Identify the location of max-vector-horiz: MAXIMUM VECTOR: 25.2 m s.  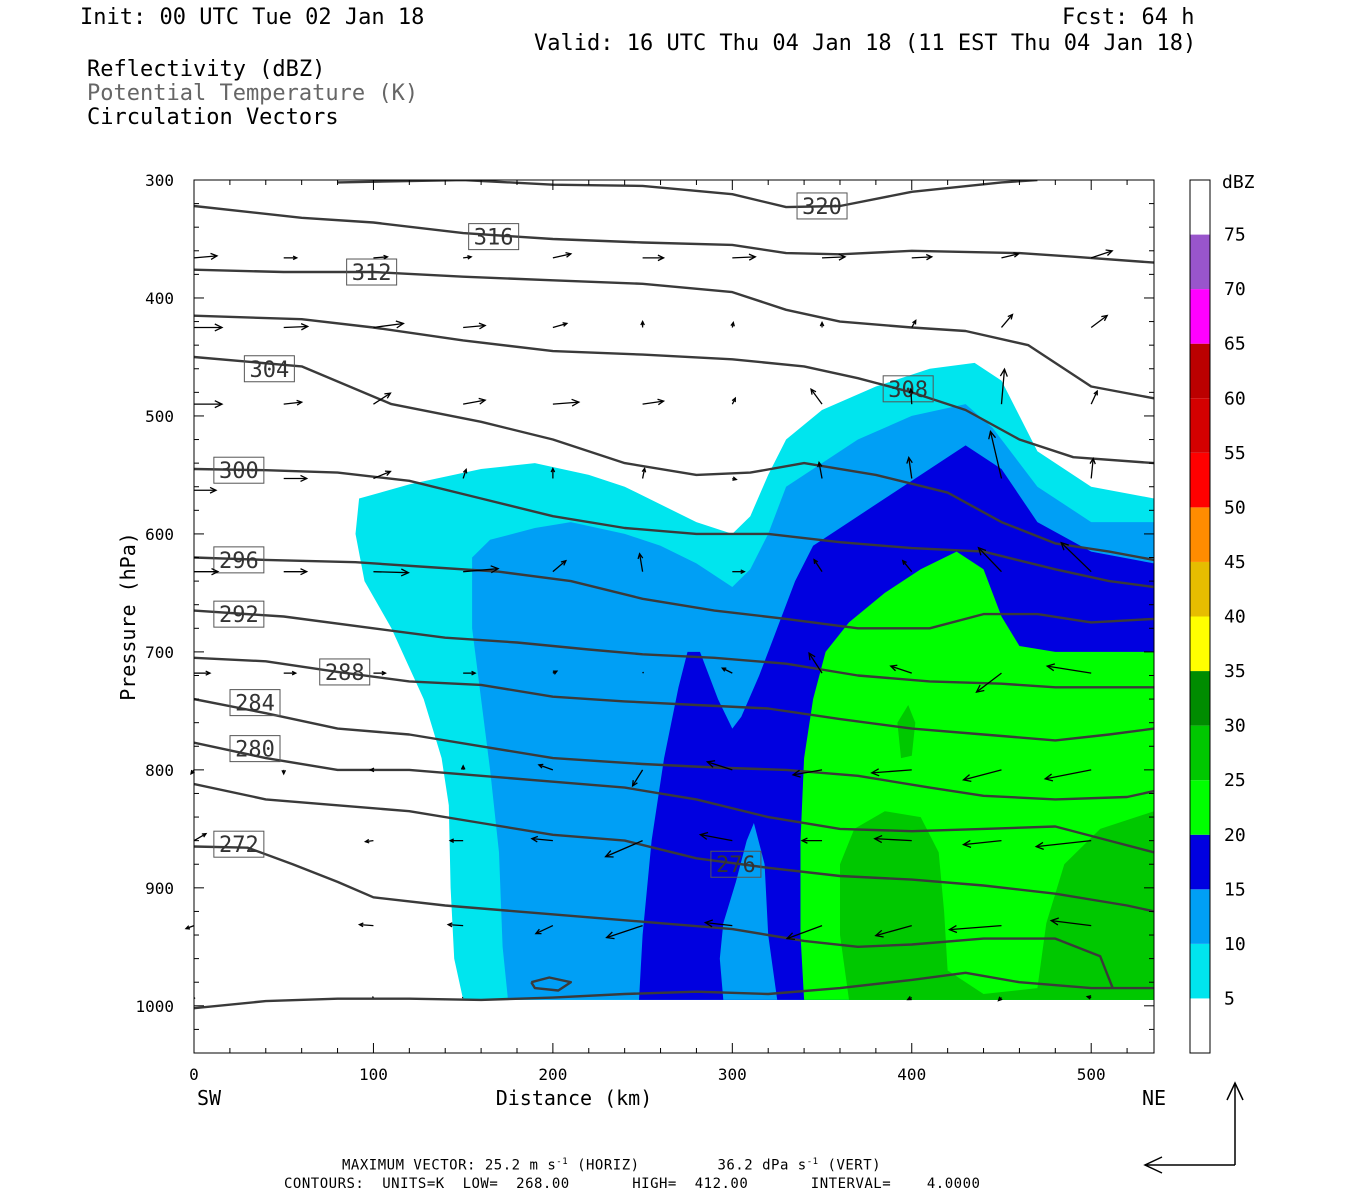
(449, 1165).